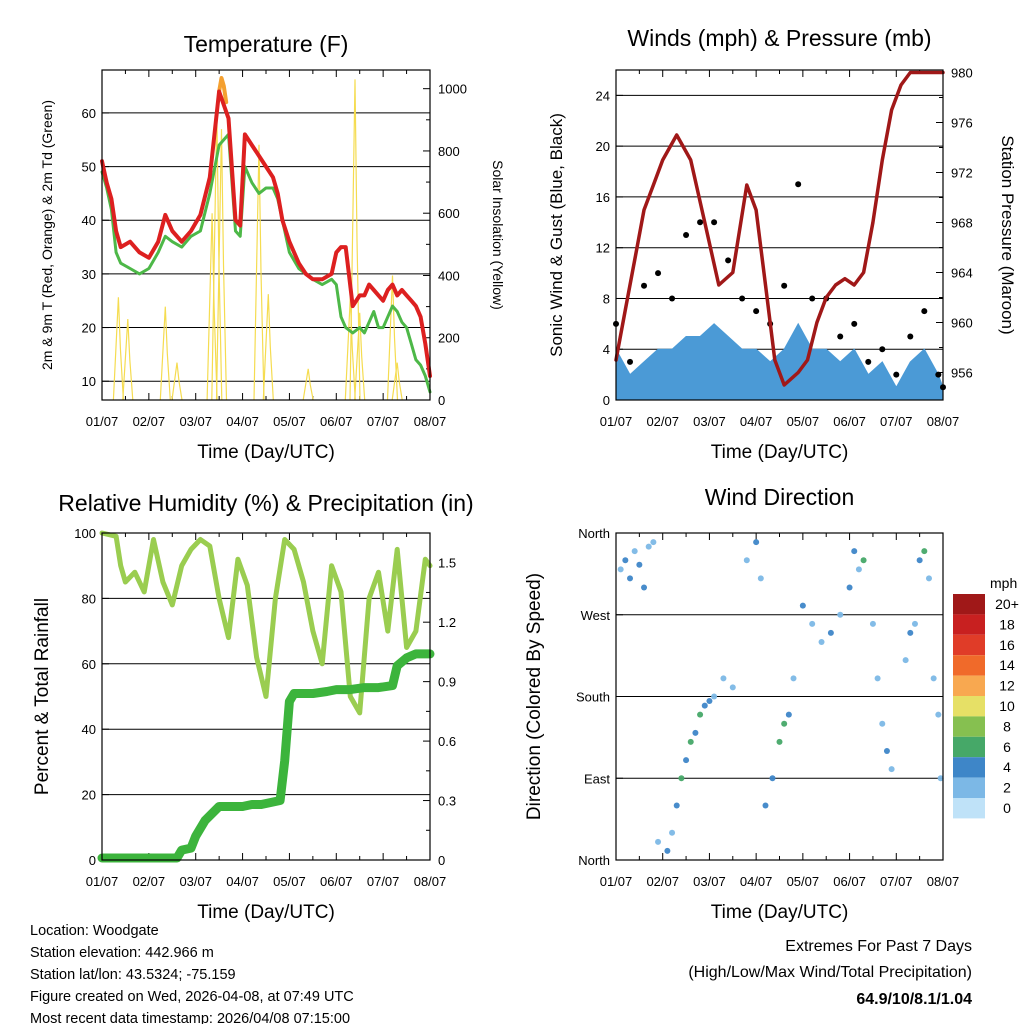 This screenshot has height=1024, width=1024. I want to click on y-right-tick-label: 0.6, so click(447, 741).